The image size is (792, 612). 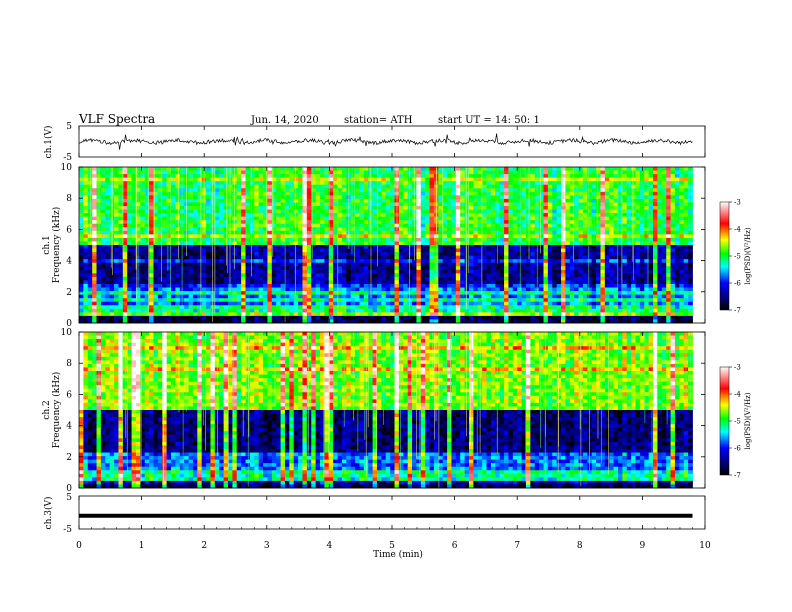 What do you see at coordinates (378, 120) in the screenshot?
I see `header-station: station= ATH` at bounding box center [378, 120].